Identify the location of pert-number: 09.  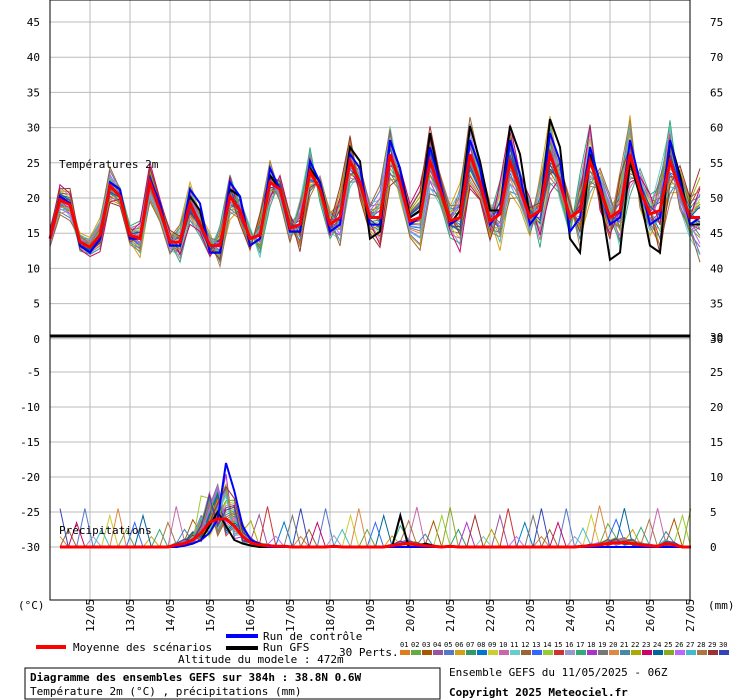
(492, 645).